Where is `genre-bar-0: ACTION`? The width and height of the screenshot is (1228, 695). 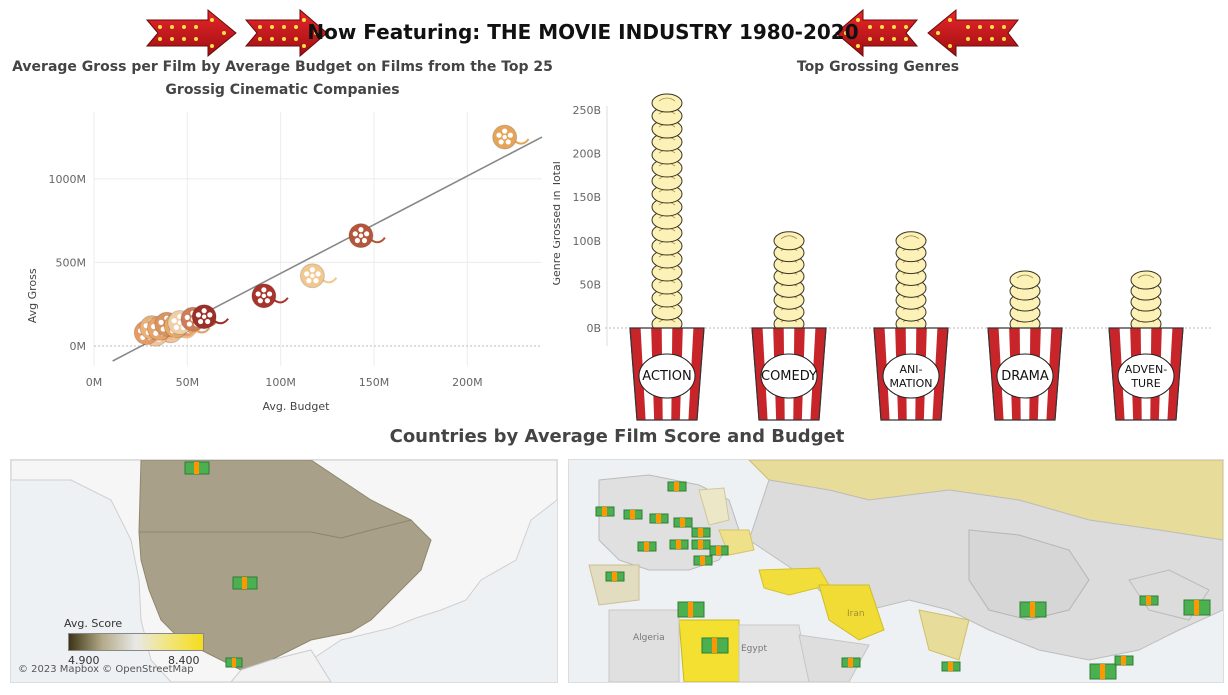
genre-bar-0: ACTION is located at coordinates (667, 257).